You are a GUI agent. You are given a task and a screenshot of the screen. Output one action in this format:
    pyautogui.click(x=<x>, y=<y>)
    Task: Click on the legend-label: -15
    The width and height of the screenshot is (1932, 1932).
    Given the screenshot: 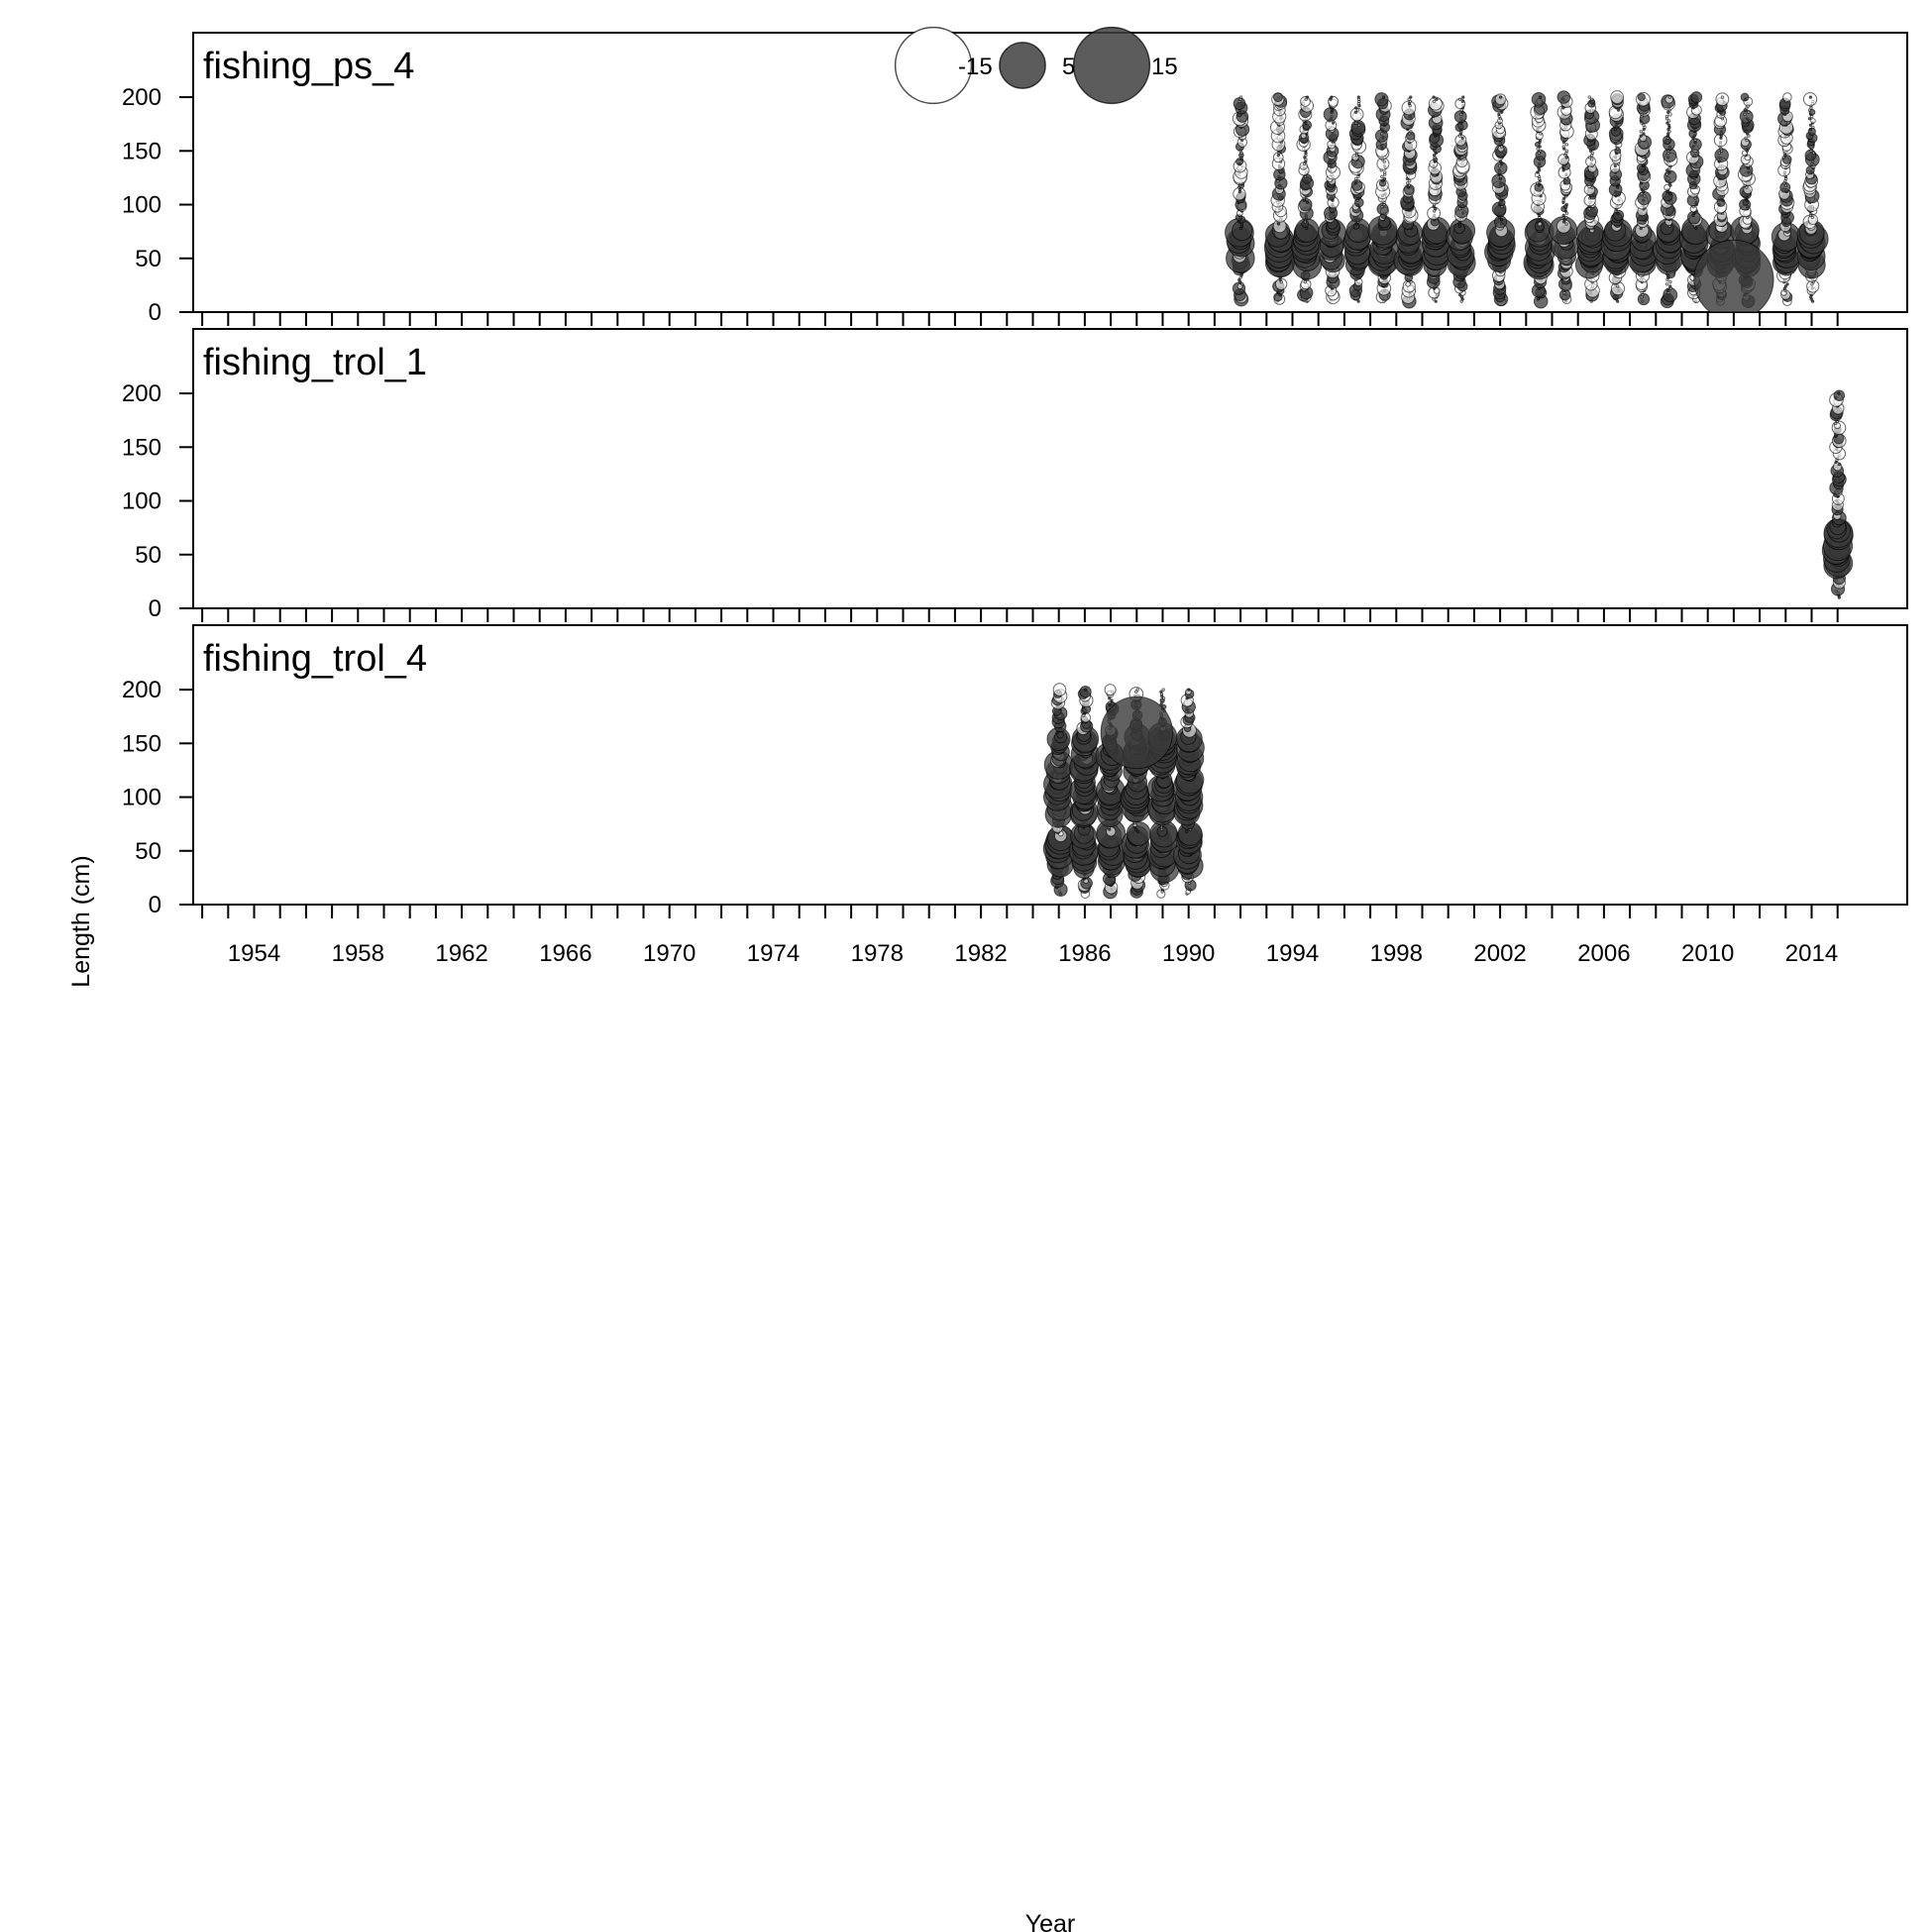 What is the action you would take?
    pyautogui.click(x=975, y=67)
    